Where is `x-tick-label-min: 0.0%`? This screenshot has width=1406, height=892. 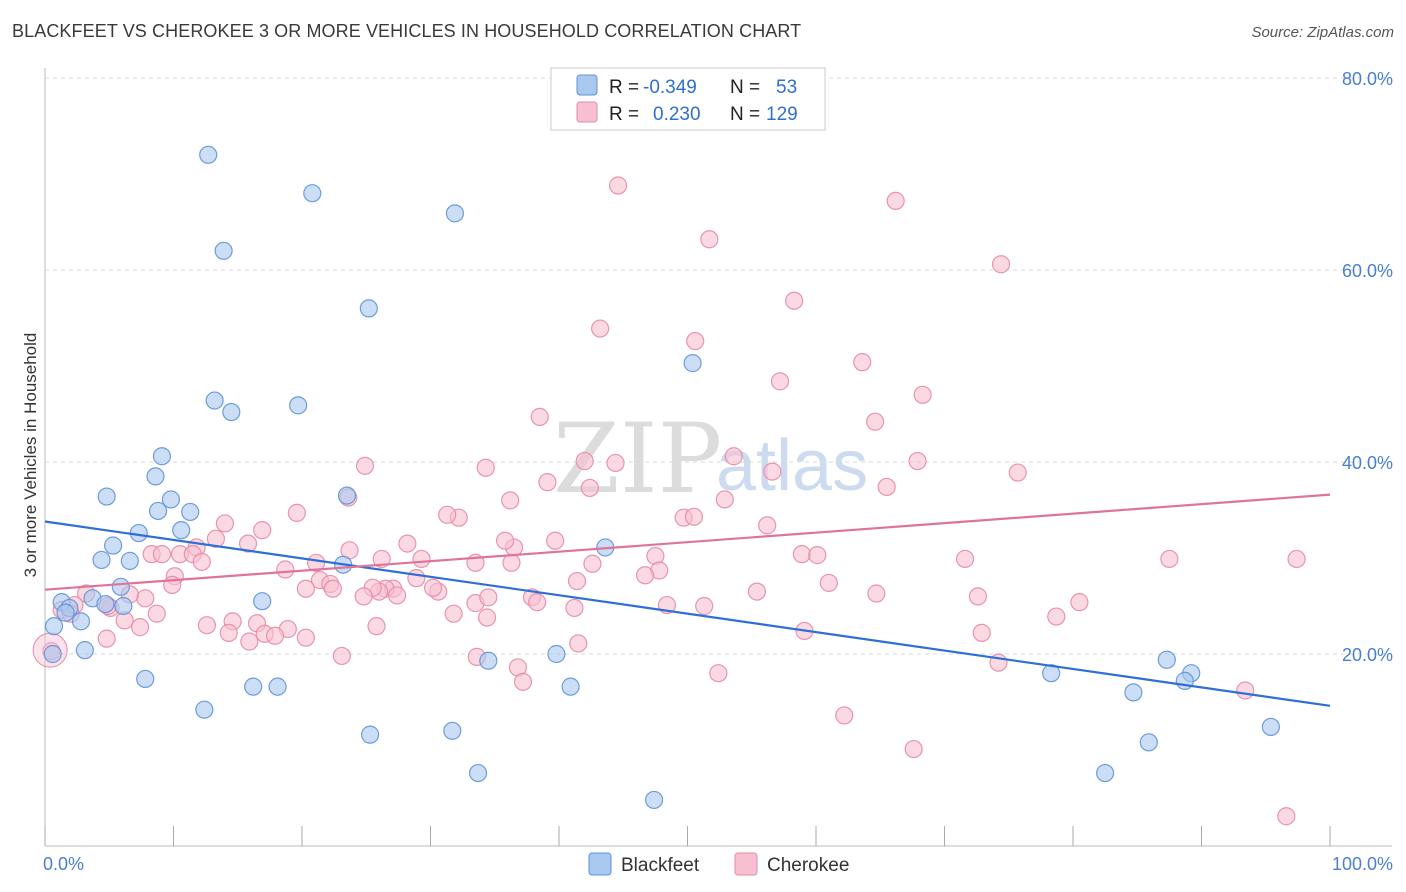
x-tick-label-min: 0.0% is located at coordinates (63, 864).